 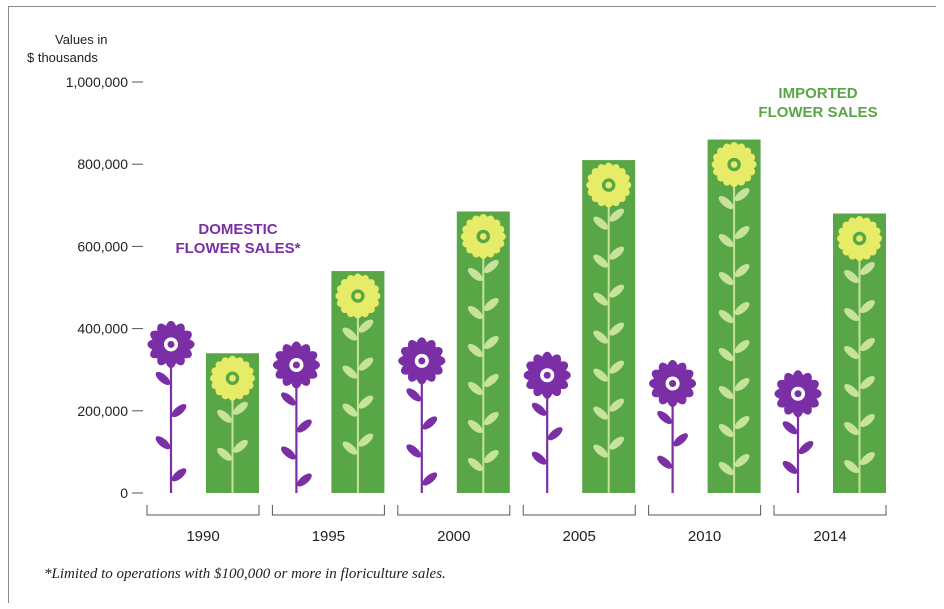 I want to click on y-tick-label: 200,000, so click(x=102, y=411).